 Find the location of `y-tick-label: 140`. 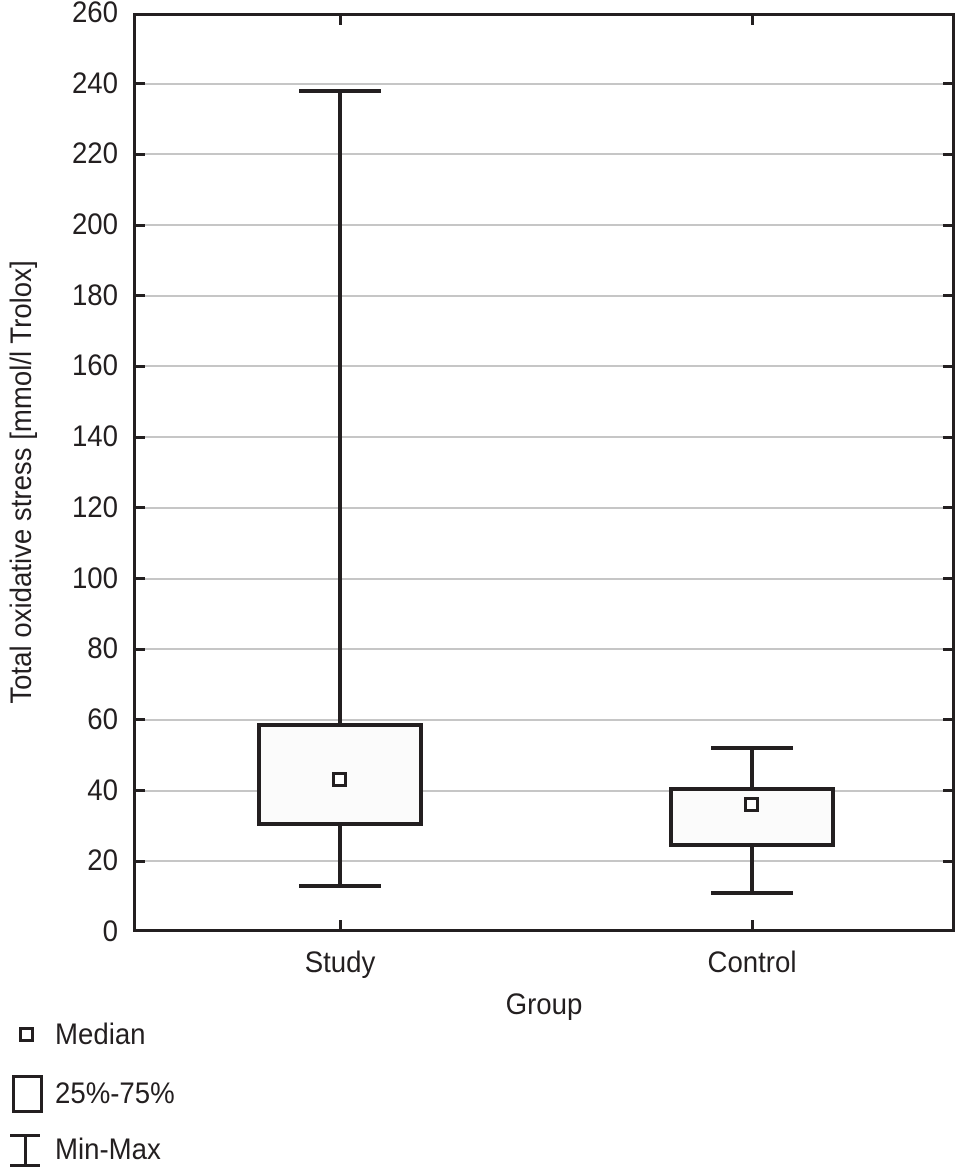

y-tick-label: 140 is located at coordinates (94, 437).